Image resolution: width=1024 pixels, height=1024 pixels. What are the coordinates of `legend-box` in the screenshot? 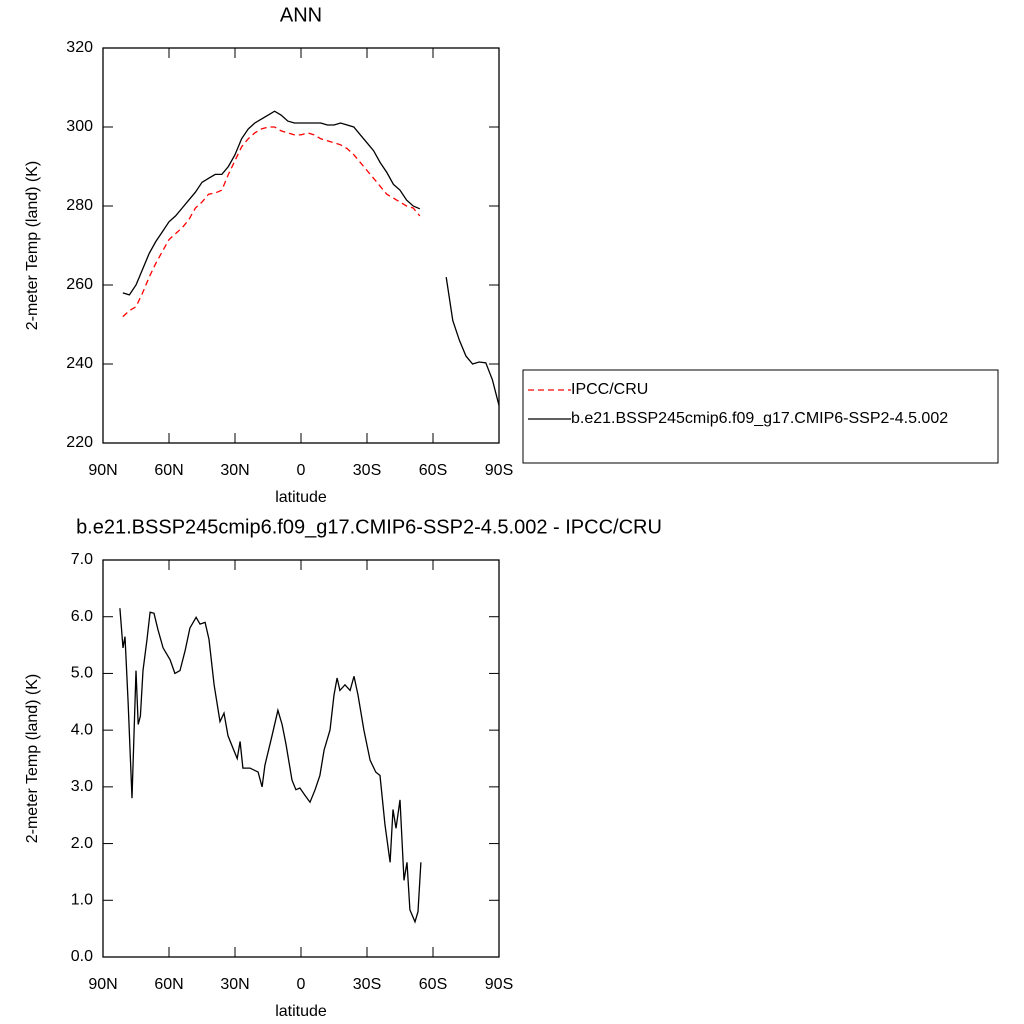 It's located at (760, 416).